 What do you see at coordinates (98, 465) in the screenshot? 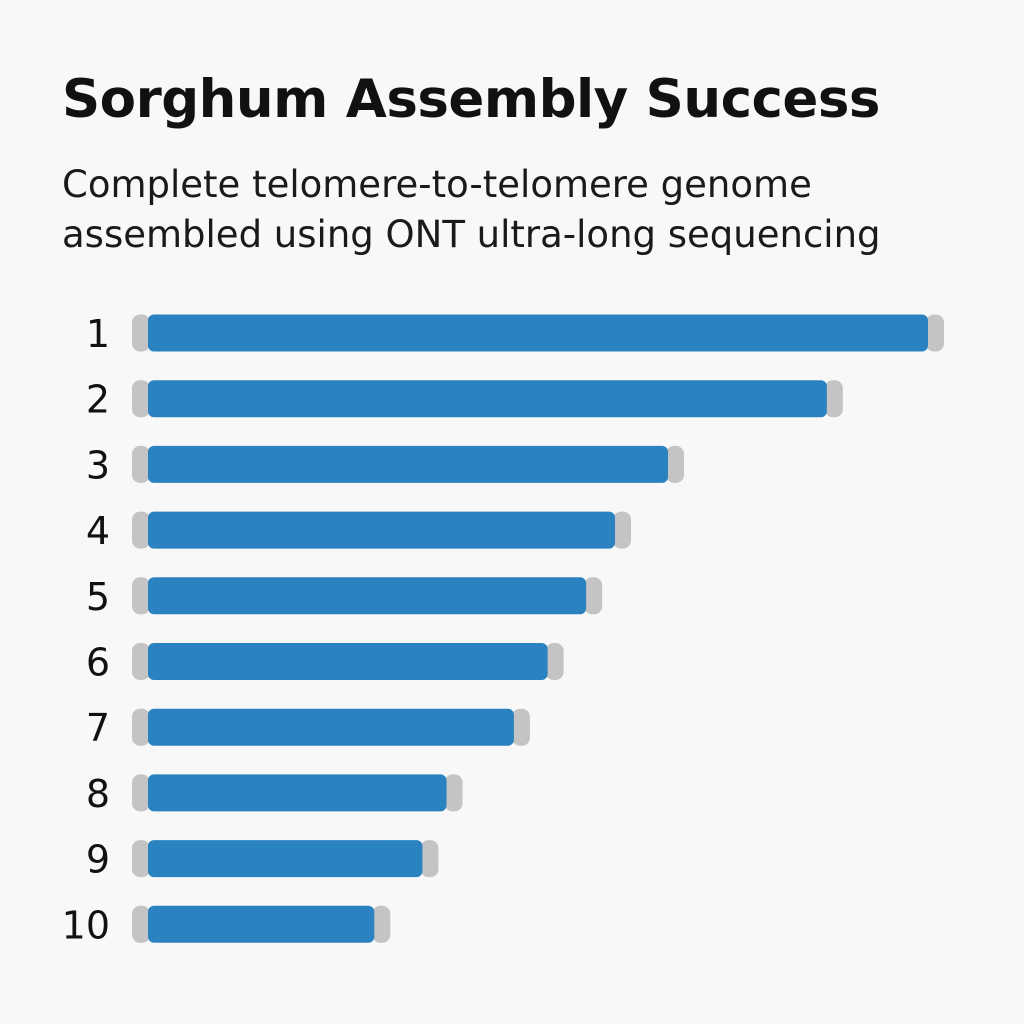
I see `y-tick-label: 3` at bounding box center [98, 465].